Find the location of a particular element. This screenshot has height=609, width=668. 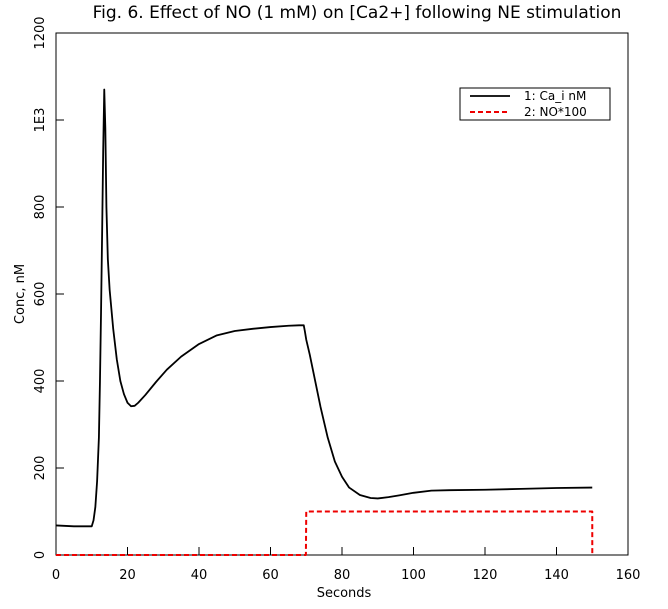

x-tick-label: 60 is located at coordinates (270, 575).